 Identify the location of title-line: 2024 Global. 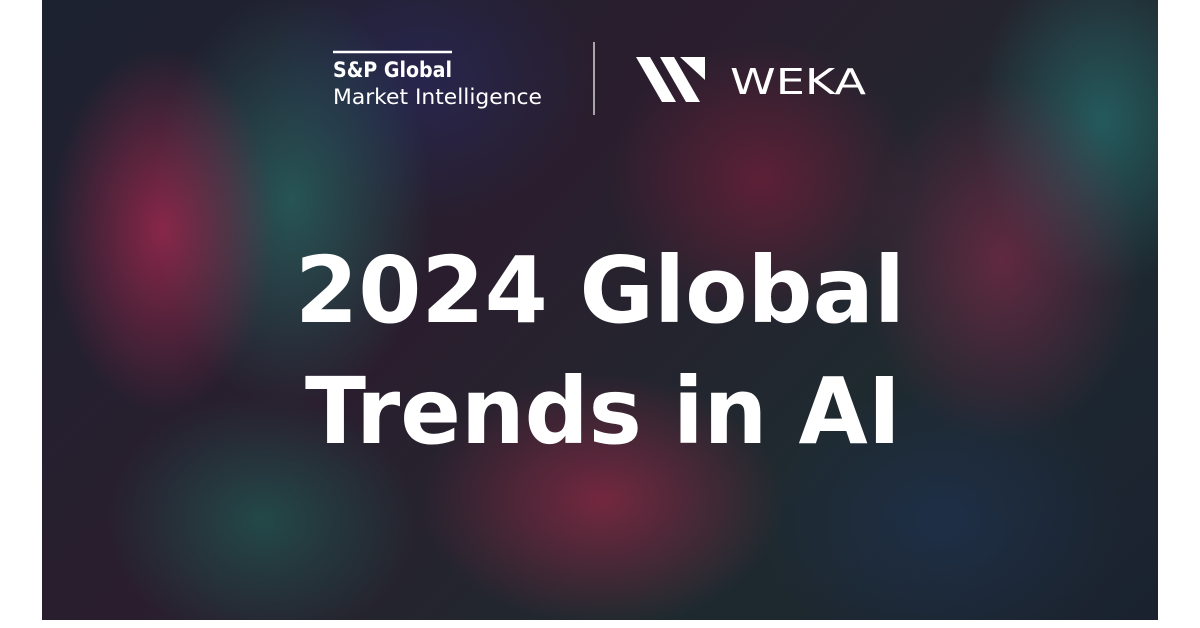
(600, 290).